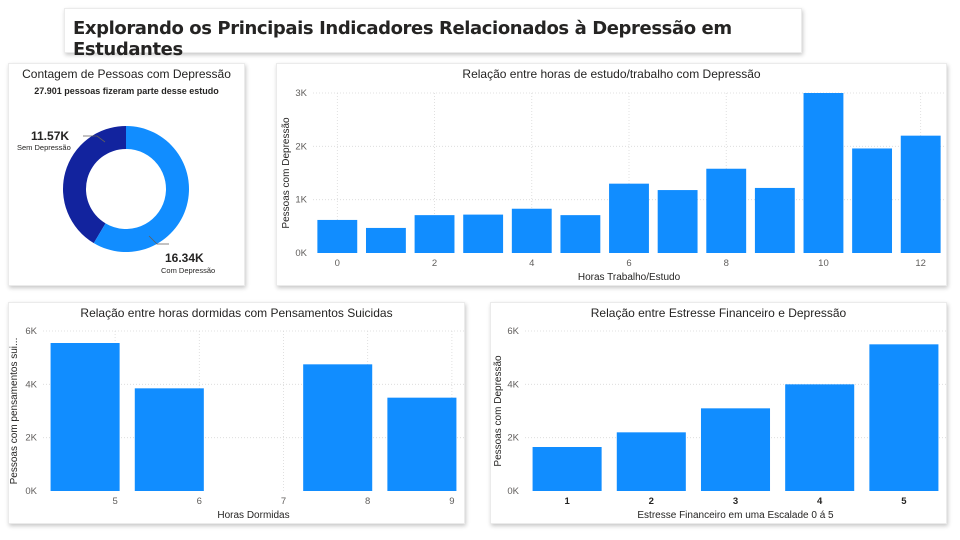 The width and height of the screenshot is (960, 540). I want to click on y-tick-label: 3K, so click(301, 93).